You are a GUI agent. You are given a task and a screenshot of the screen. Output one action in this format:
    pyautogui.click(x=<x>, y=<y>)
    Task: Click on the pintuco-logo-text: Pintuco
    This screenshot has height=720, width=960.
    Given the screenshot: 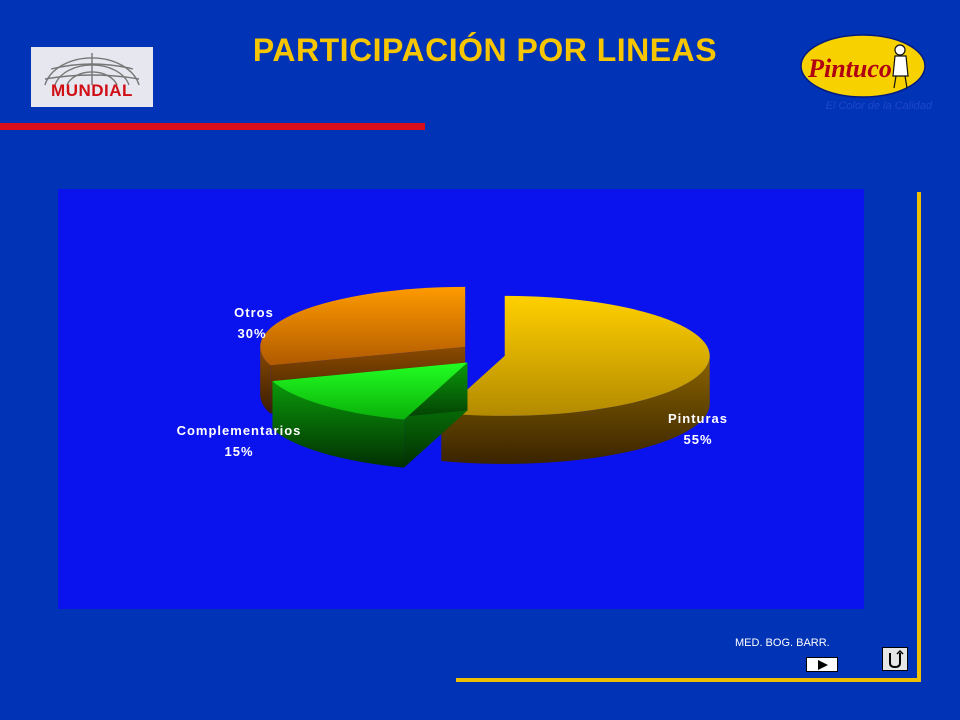 What is the action you would take?
    pyautogui.click(x=849, y=68)
    